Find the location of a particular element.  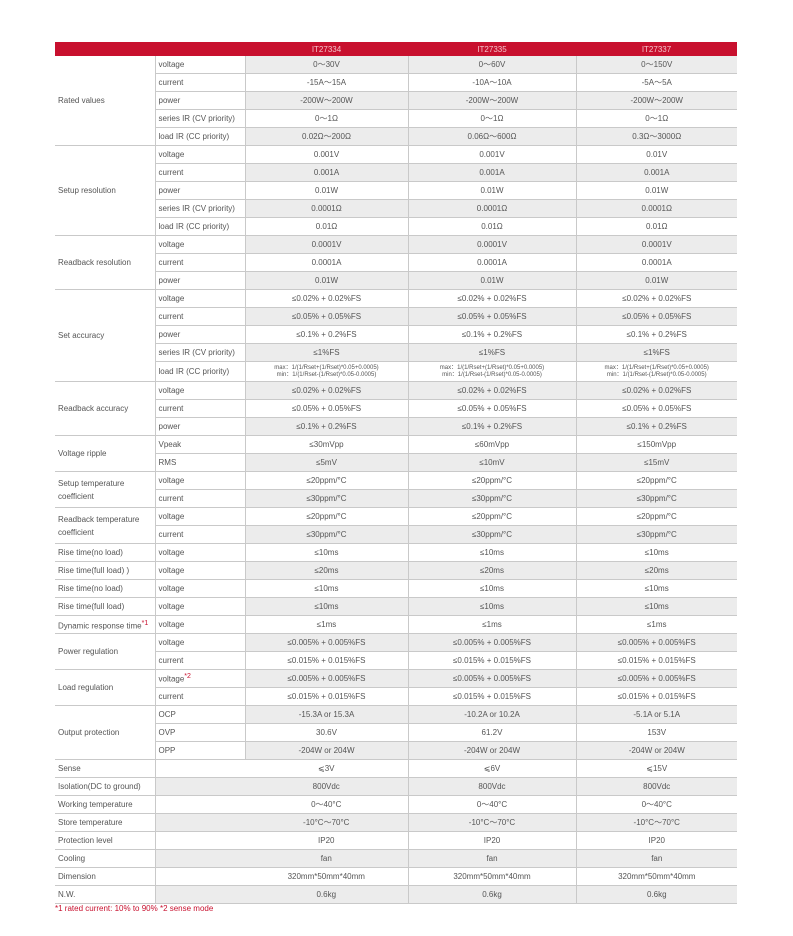

group-label: Readback accuracy is located at coordinates (105, 408).